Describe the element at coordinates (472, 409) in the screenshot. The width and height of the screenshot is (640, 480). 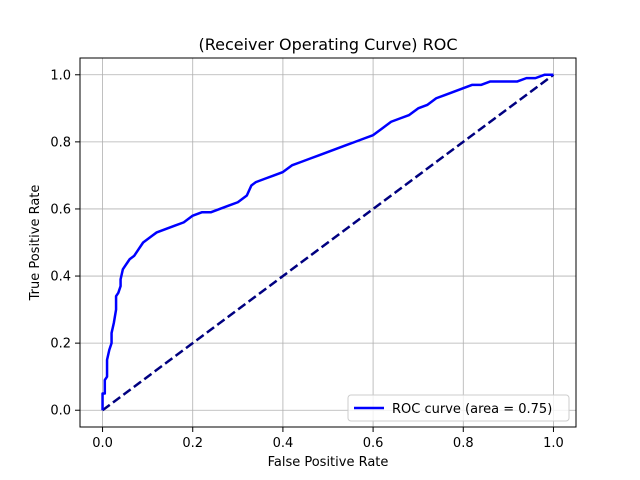
I see `legend-label-roc: ROC curve (area = 0.75)` at that location.